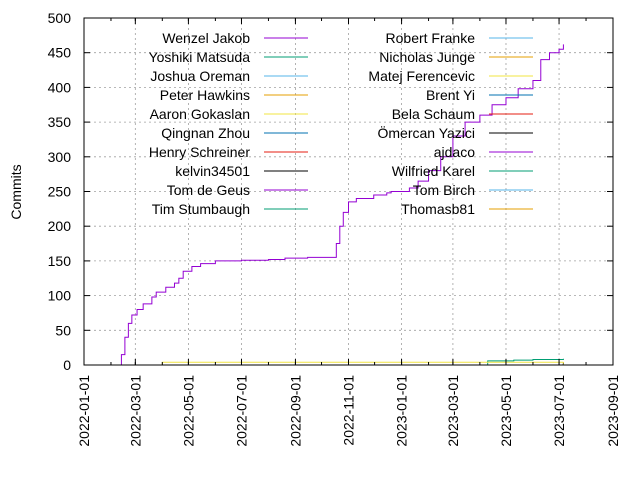 This screenshot has width=640, height=480. What do you see at coordinates (205, 95) in the screenshot?
I see `legend-label: Peter Hawkins` at bounding box center [205, 95].